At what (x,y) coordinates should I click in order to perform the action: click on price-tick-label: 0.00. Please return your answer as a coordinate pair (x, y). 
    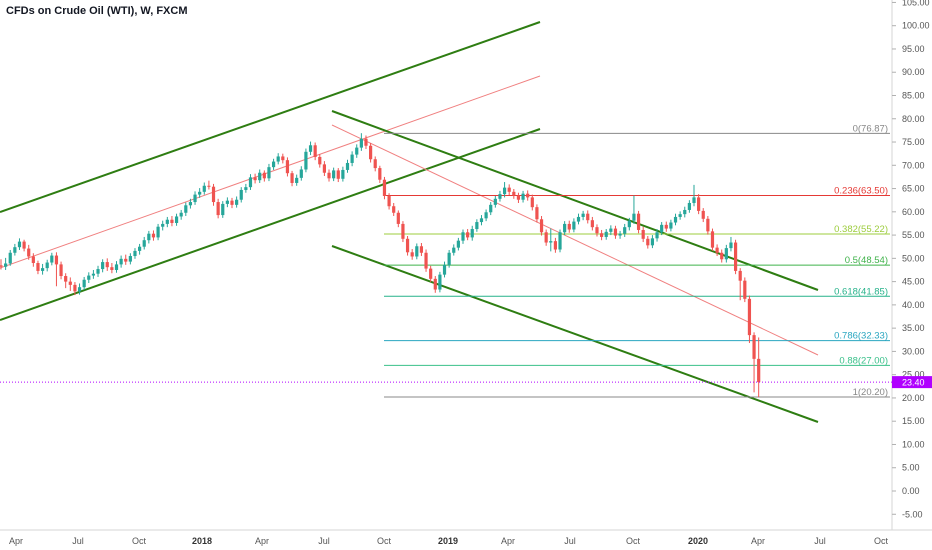
    Looking at the image, I should click on (911, 491).